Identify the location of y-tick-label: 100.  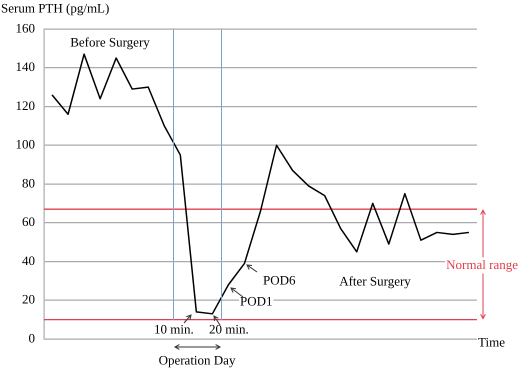
(25, 144).